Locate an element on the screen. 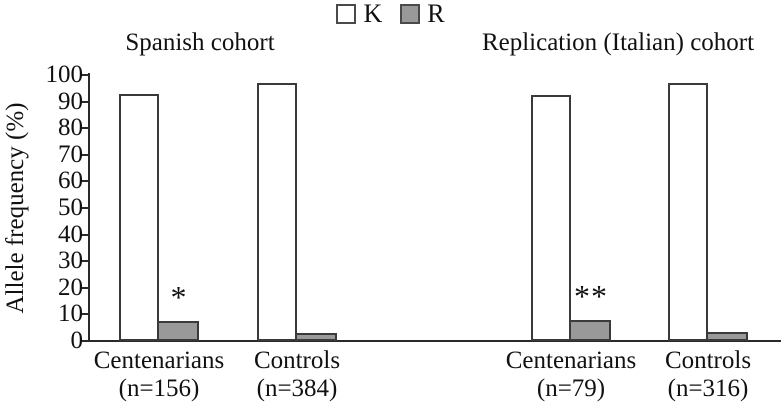  y-tick-label: 60 is located at coordinates (70, 181).